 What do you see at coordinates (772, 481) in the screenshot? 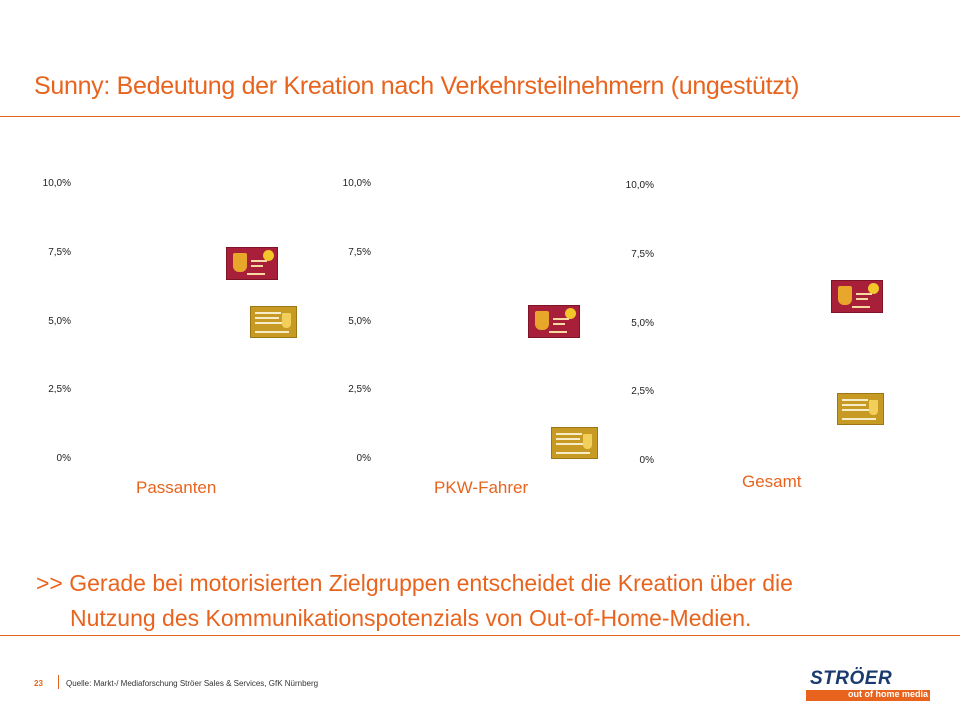
I see `category-label: Gesamt` at bounding box center [772, 481].